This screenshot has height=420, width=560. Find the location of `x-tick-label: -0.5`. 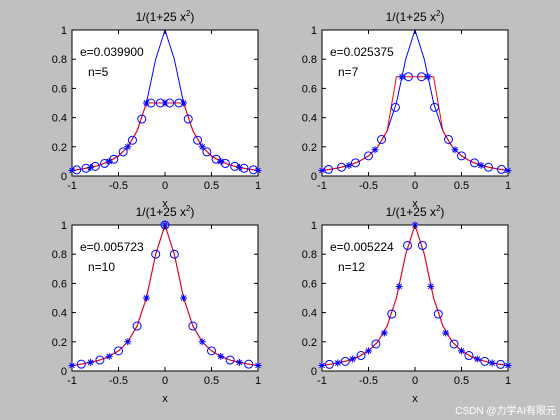

x-tick-label: -0.5 is located at coordinates (118, 186).